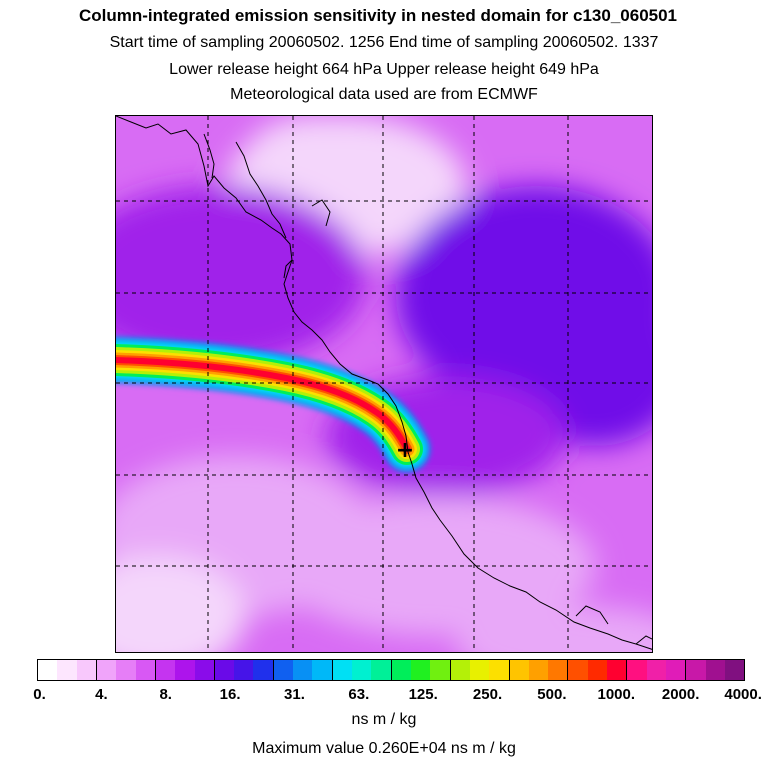  What do you see at coordinates (39, 694) in the screenshot?
I see `colorbar-tick-label: 0.` at bounding box center [39, 694].